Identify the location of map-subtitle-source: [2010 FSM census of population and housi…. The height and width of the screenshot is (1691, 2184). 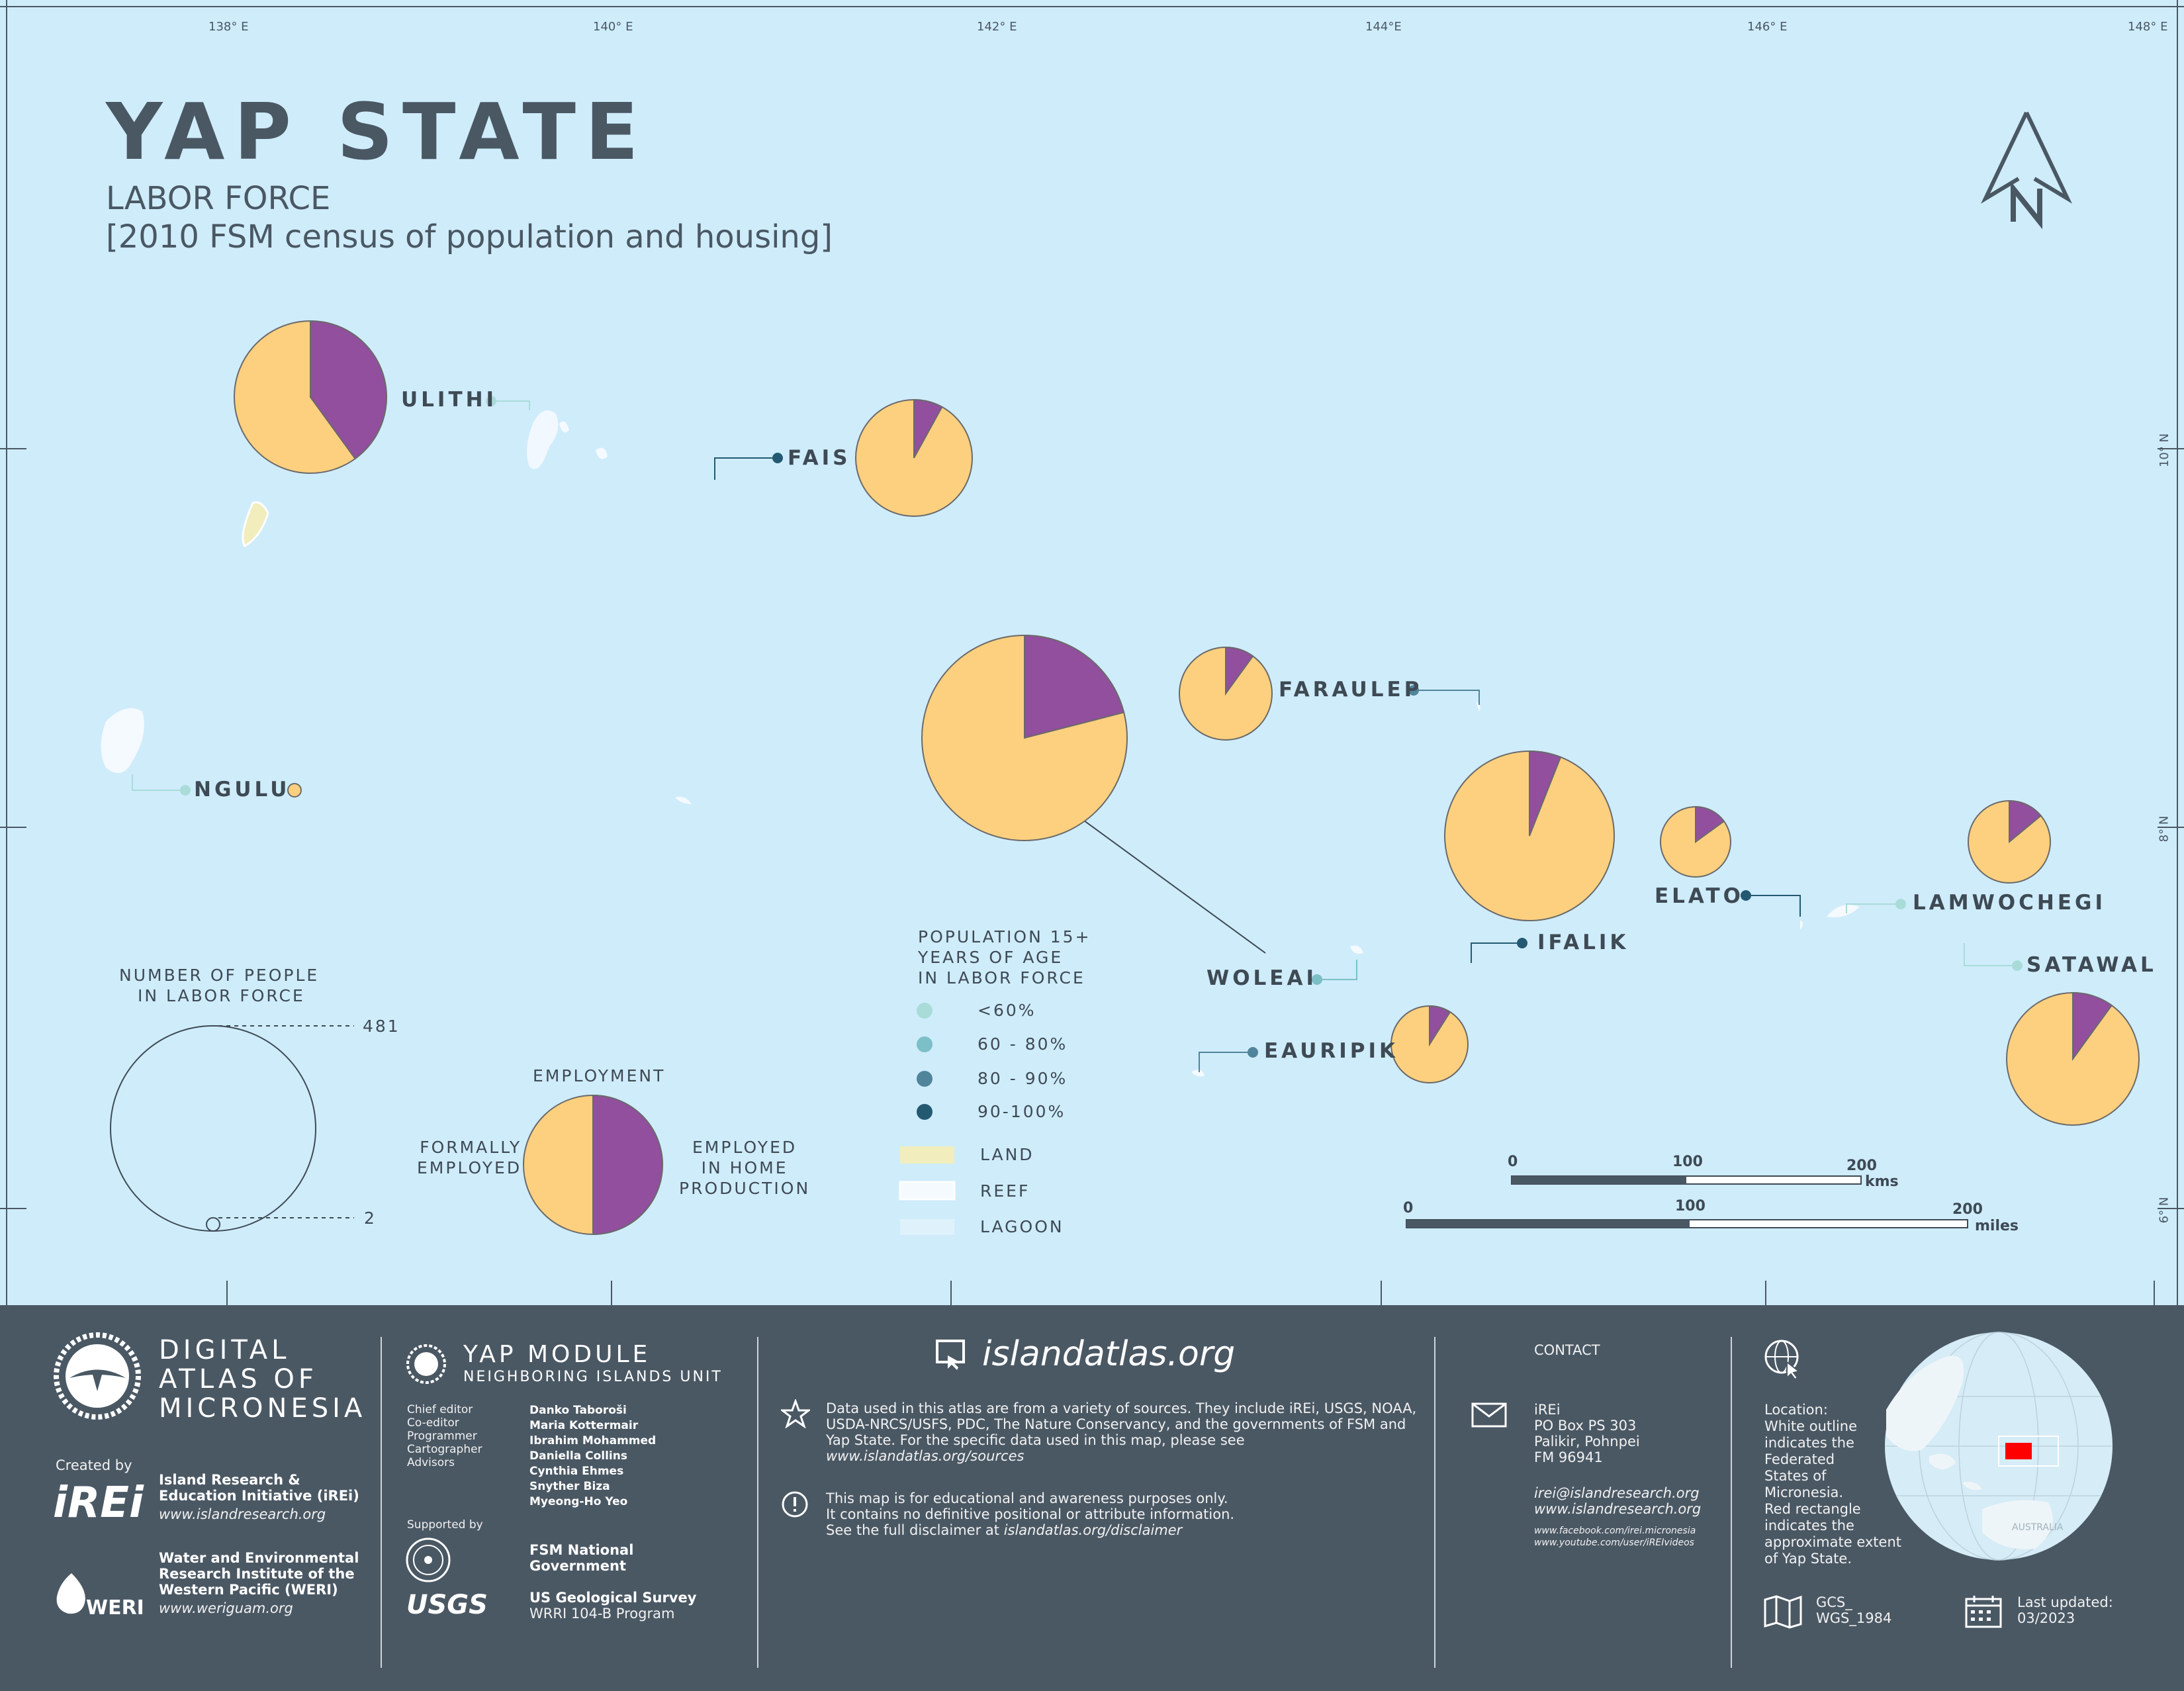
(469, 236).